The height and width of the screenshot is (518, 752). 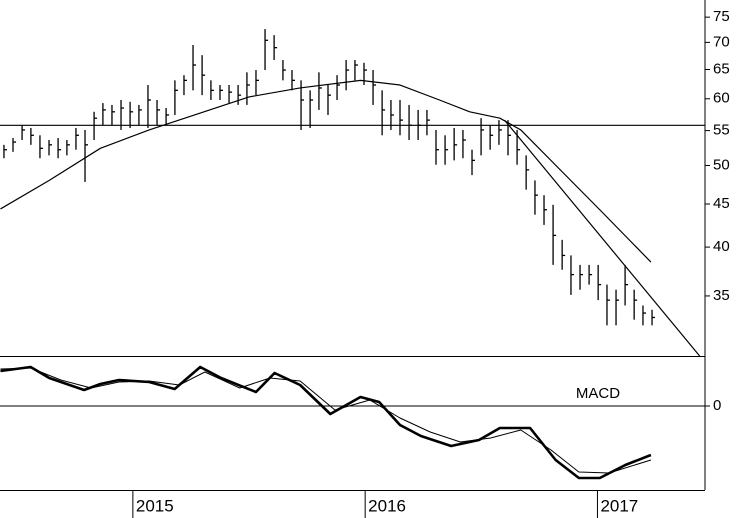 What do you see at coordinates (721, 41) in the screenshot?
I see `y-tick-label: 70` at bounding box center [721, 41].